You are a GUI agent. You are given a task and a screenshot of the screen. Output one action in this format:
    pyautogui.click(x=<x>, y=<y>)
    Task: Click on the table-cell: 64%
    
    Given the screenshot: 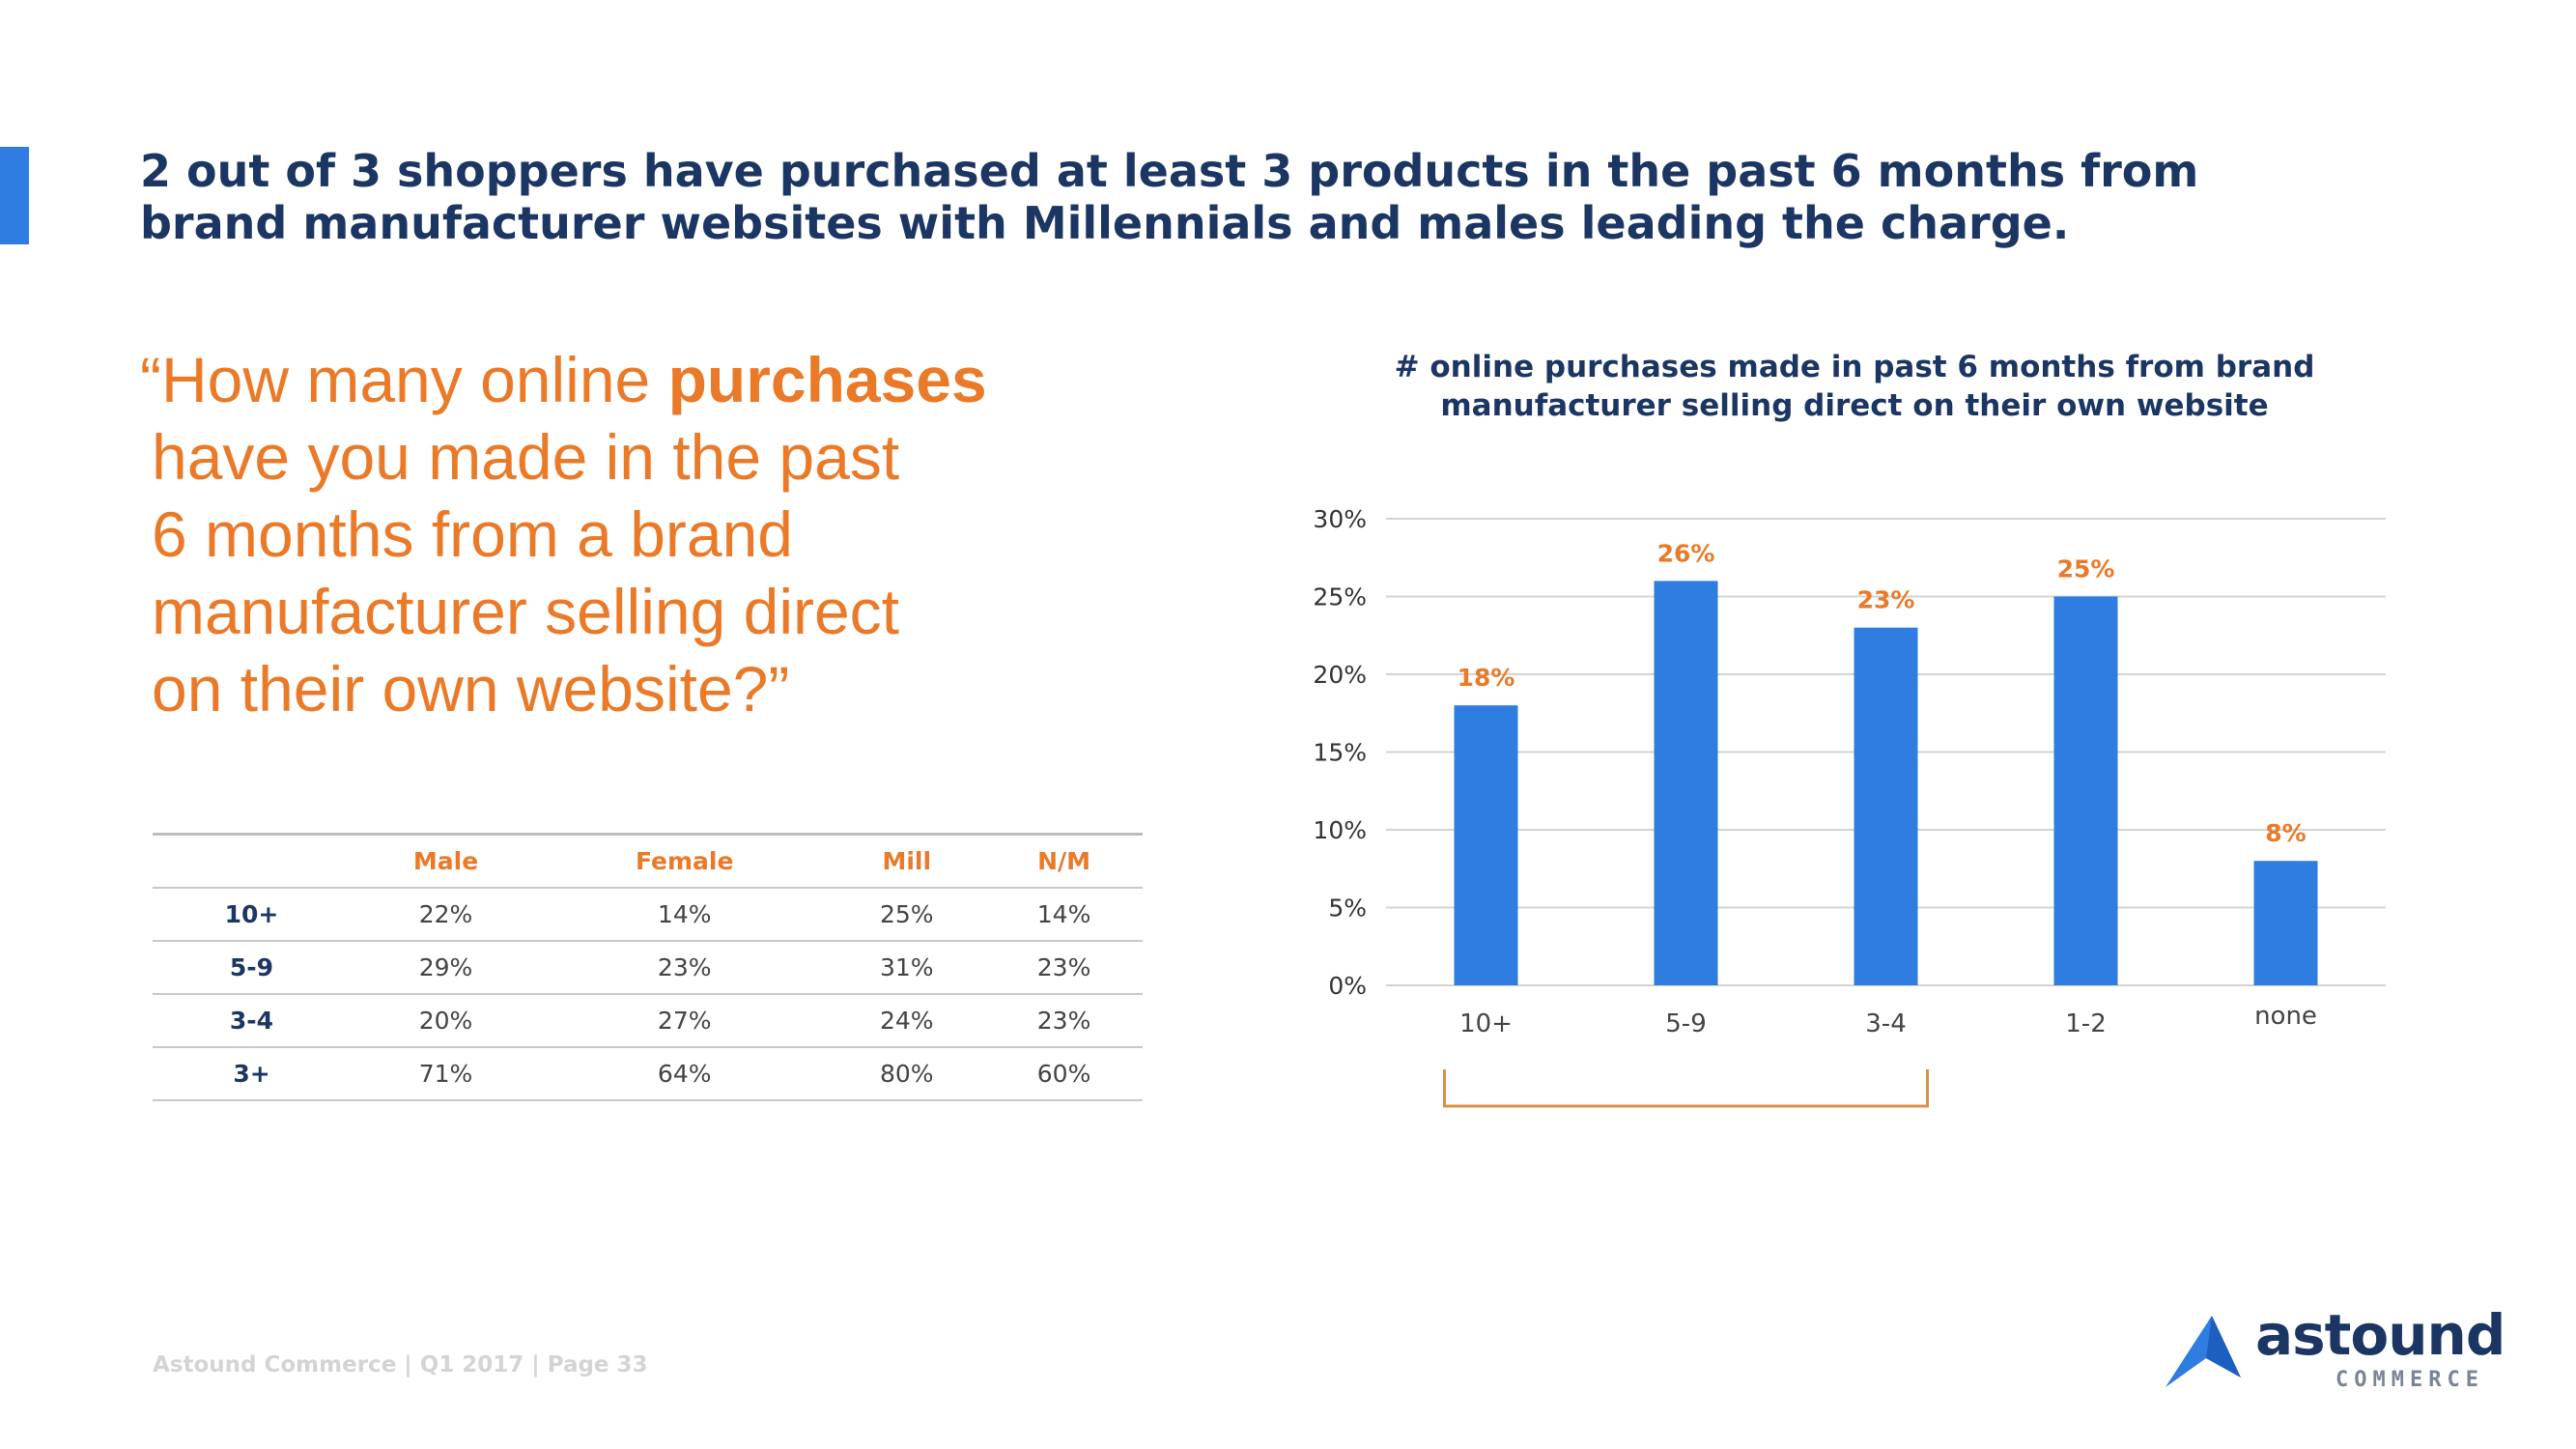 What is the action you would take?
    pyautogui.click(x=685, y=1074)
    